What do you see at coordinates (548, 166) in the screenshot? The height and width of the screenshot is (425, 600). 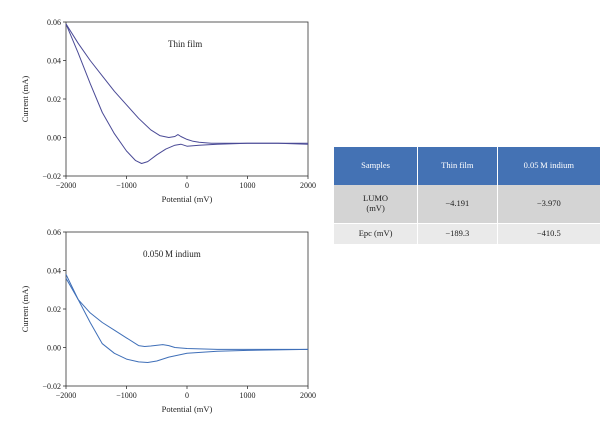 I see `header-indium: 0.05 M indium` at bounding box center [548, 166].